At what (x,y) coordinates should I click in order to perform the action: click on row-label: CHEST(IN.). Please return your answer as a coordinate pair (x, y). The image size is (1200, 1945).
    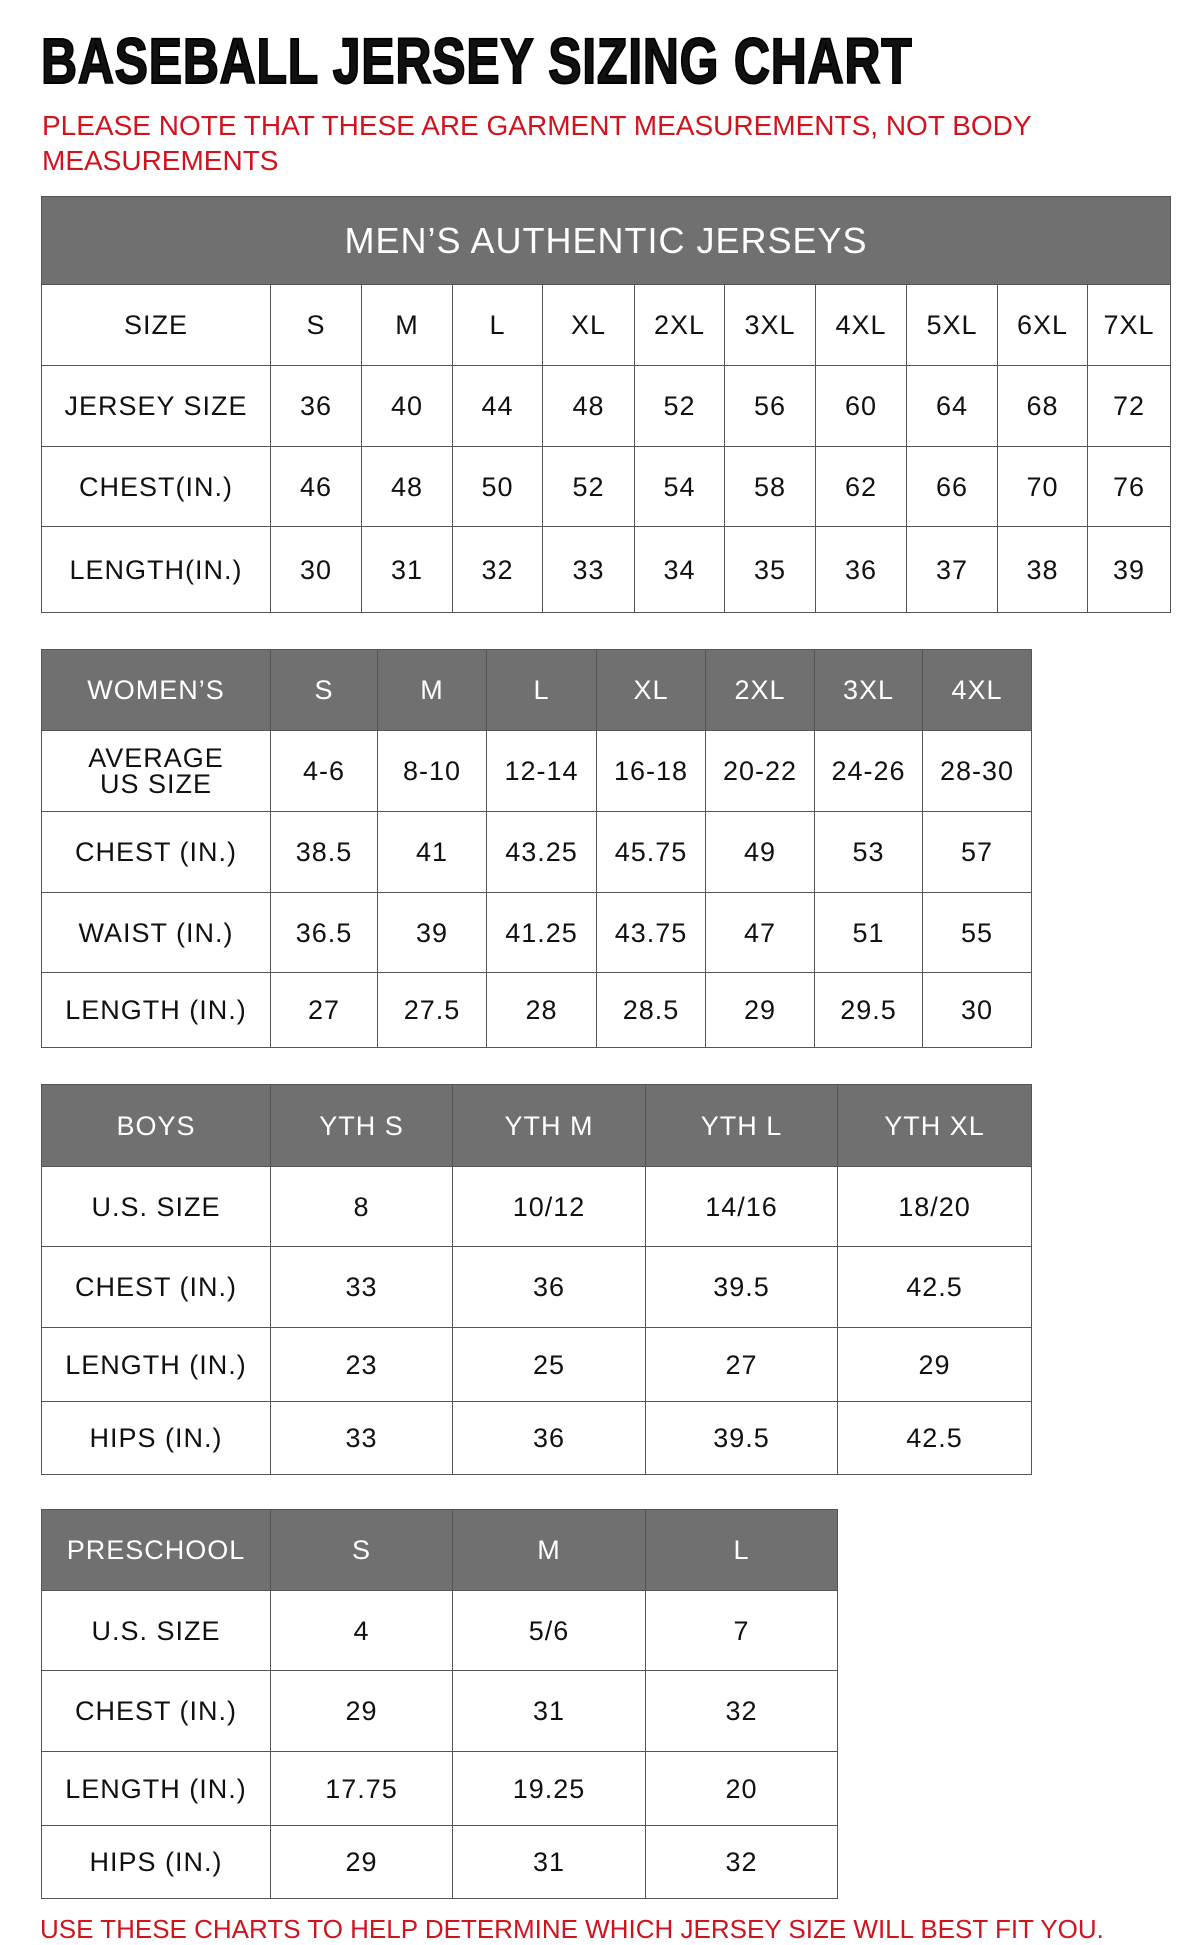
    Looking at the image, I should click on (156, 486).